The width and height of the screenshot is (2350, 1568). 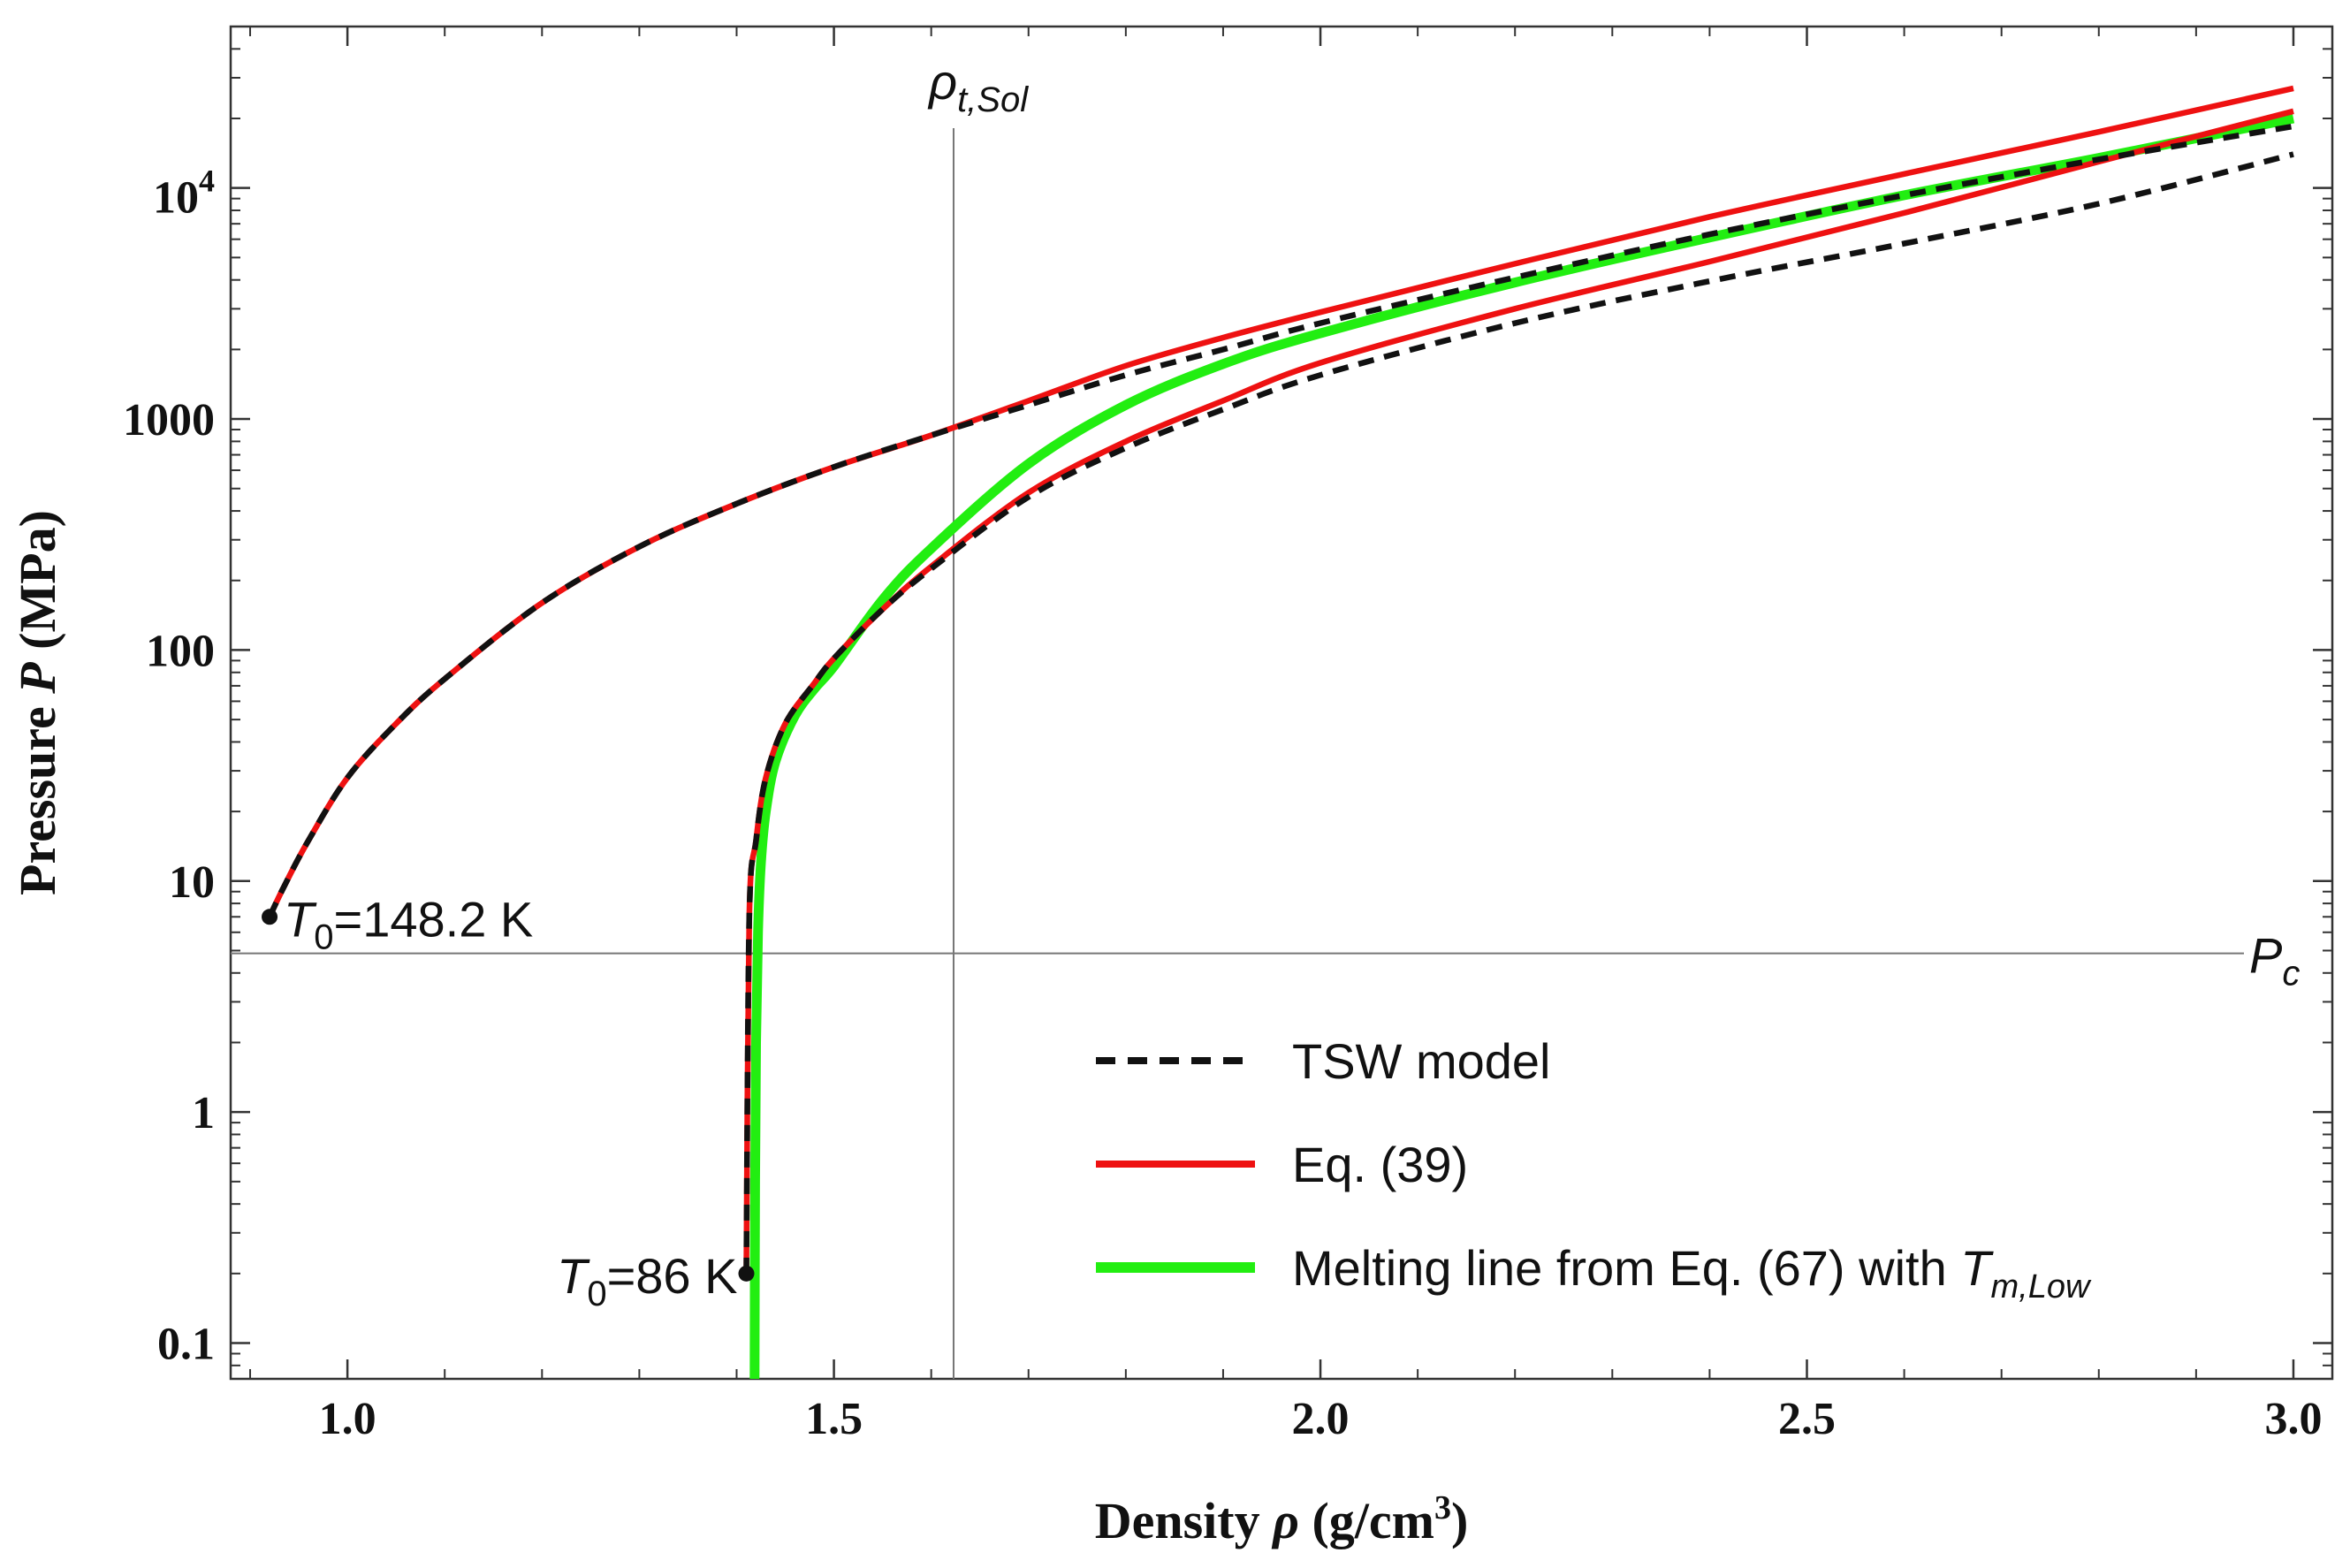 I want to click on x-axis-title: Density ρ (g/cm3), so click(x=1282, y=1519).